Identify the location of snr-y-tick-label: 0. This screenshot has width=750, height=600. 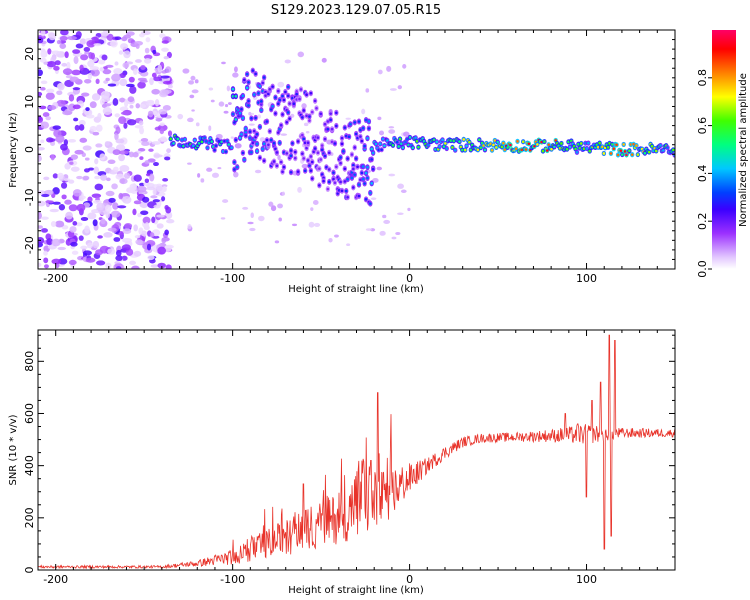
(29, 570).